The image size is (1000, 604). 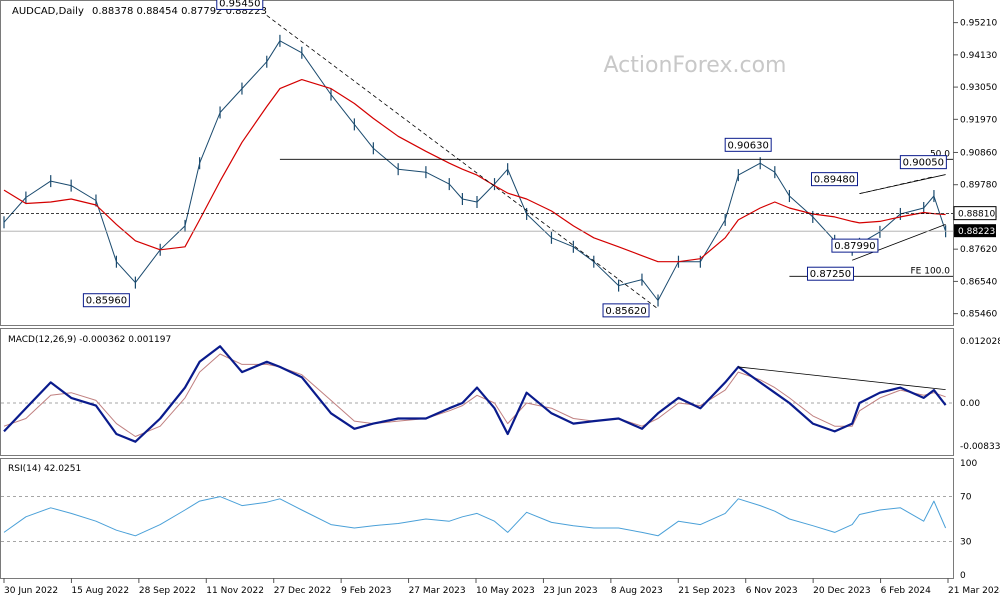 I want to click on rsi-y-tick-label: 70, so click(x=966, y=498).